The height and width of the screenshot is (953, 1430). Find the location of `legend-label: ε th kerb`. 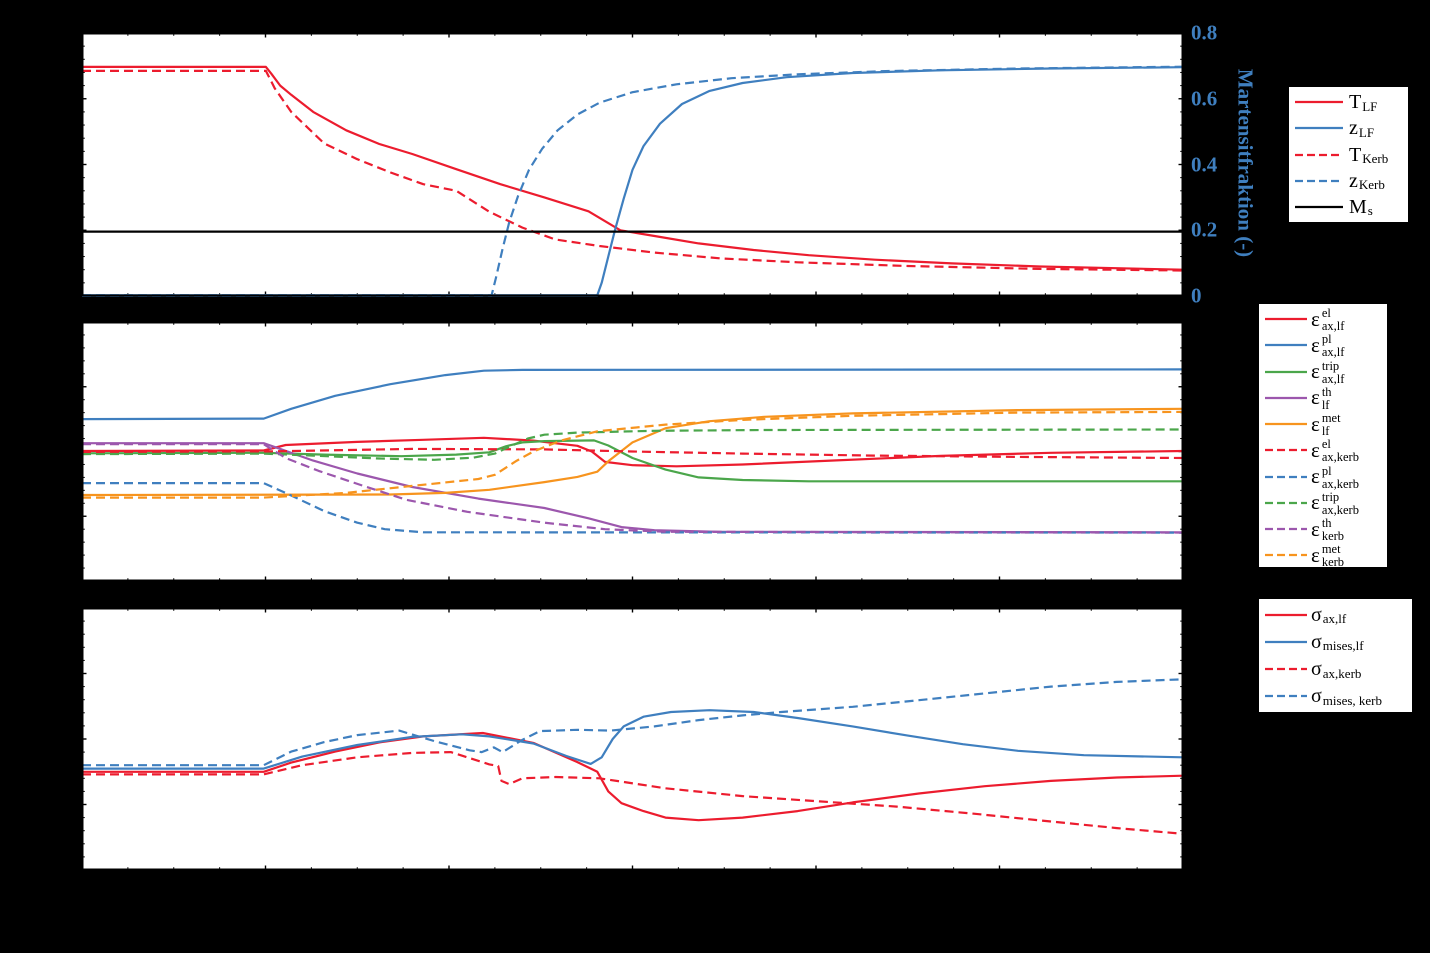

legend-label: ε th kerb is located at coordinates (1328, 530).